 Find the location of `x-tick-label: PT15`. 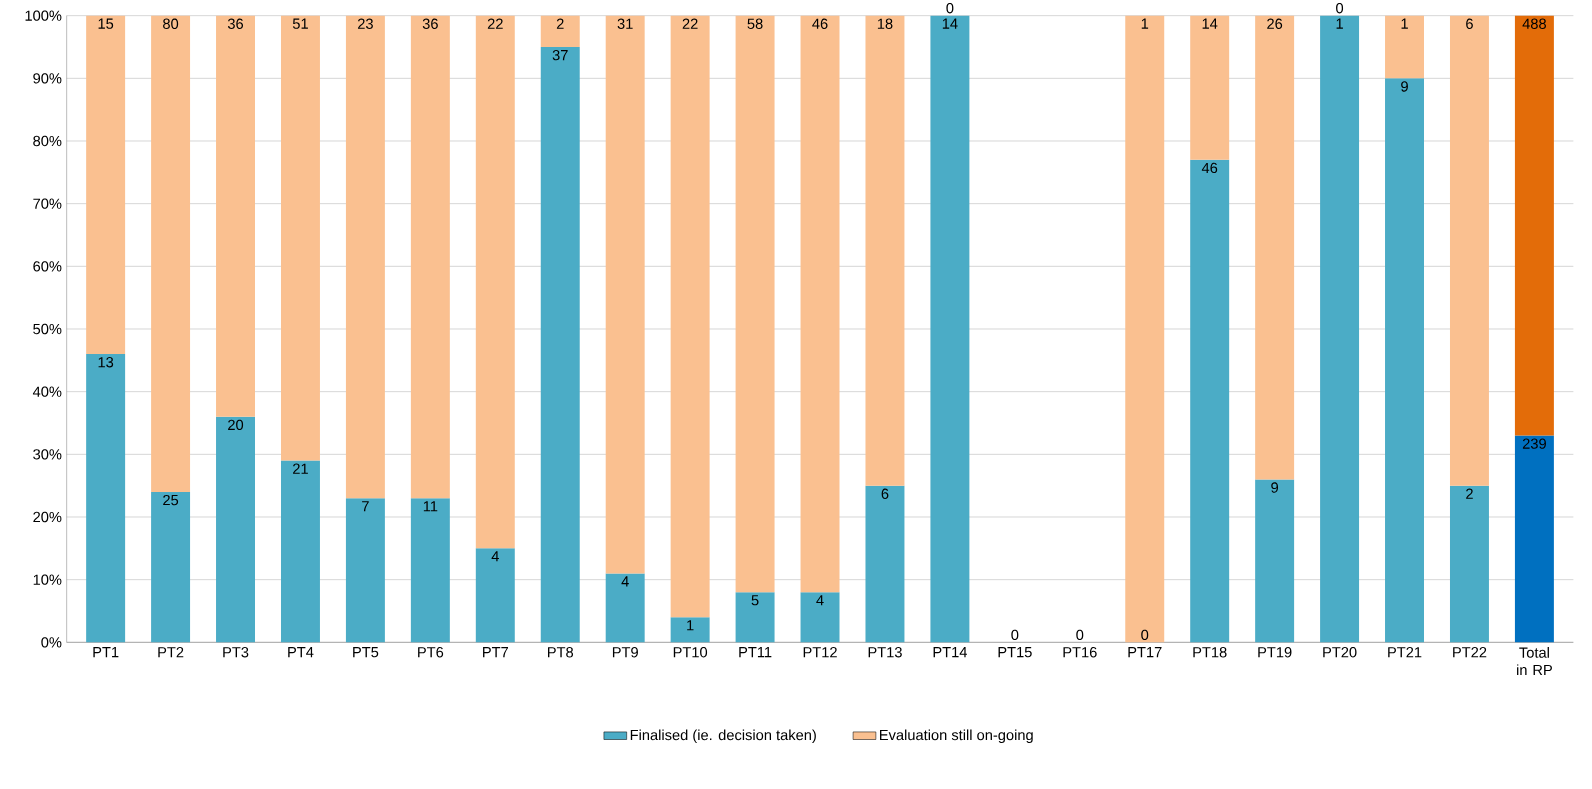

x-tick-label: PT15 is located at coordinates (1015, 652).